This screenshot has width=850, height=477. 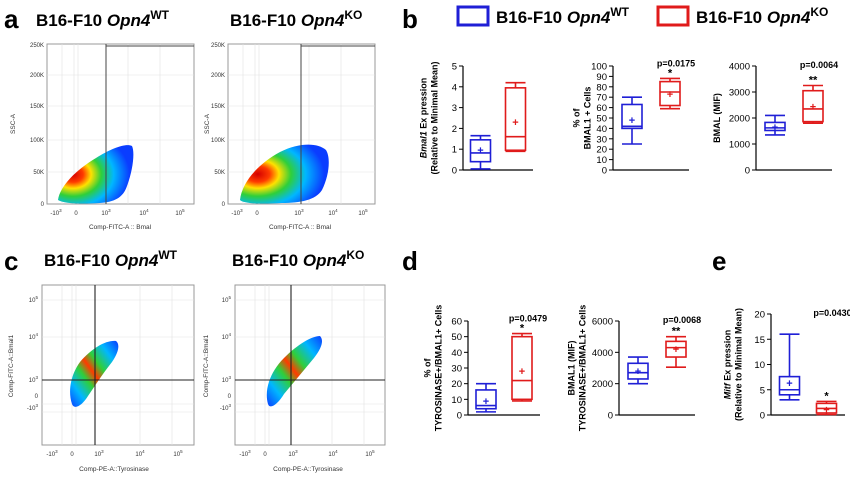 I want to click on legend: B16-F10 Opn4WT B16-F10 Opn4KO, so click(x=642, y=16).